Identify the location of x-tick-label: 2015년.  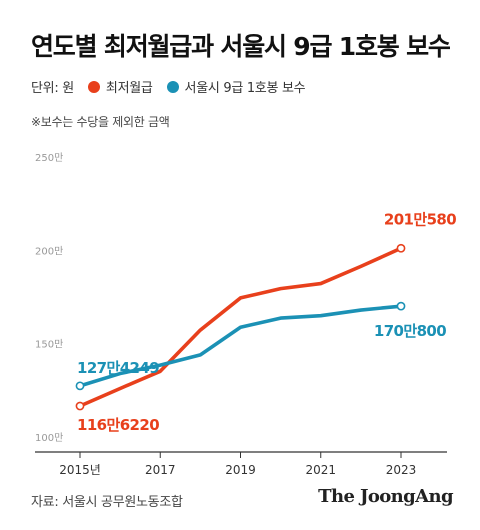
(80, 470).